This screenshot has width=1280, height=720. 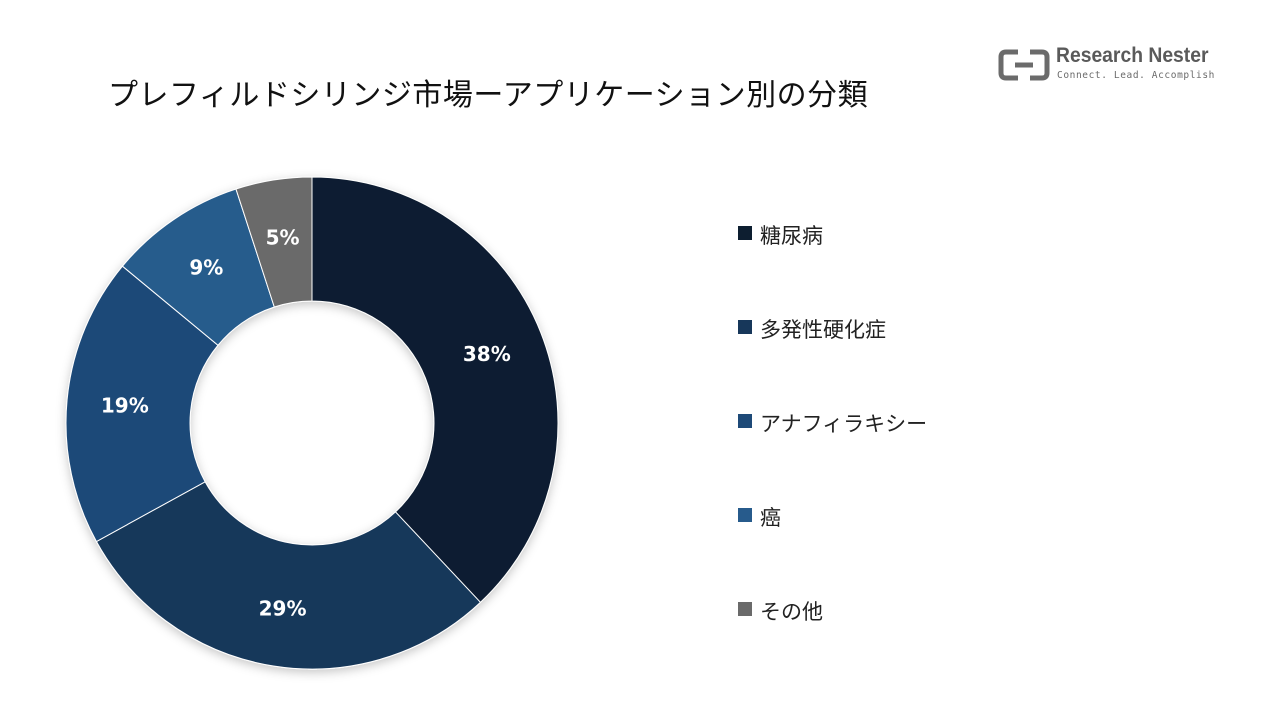 I want to click on legend-label: その他, so click(x=791, y=612).